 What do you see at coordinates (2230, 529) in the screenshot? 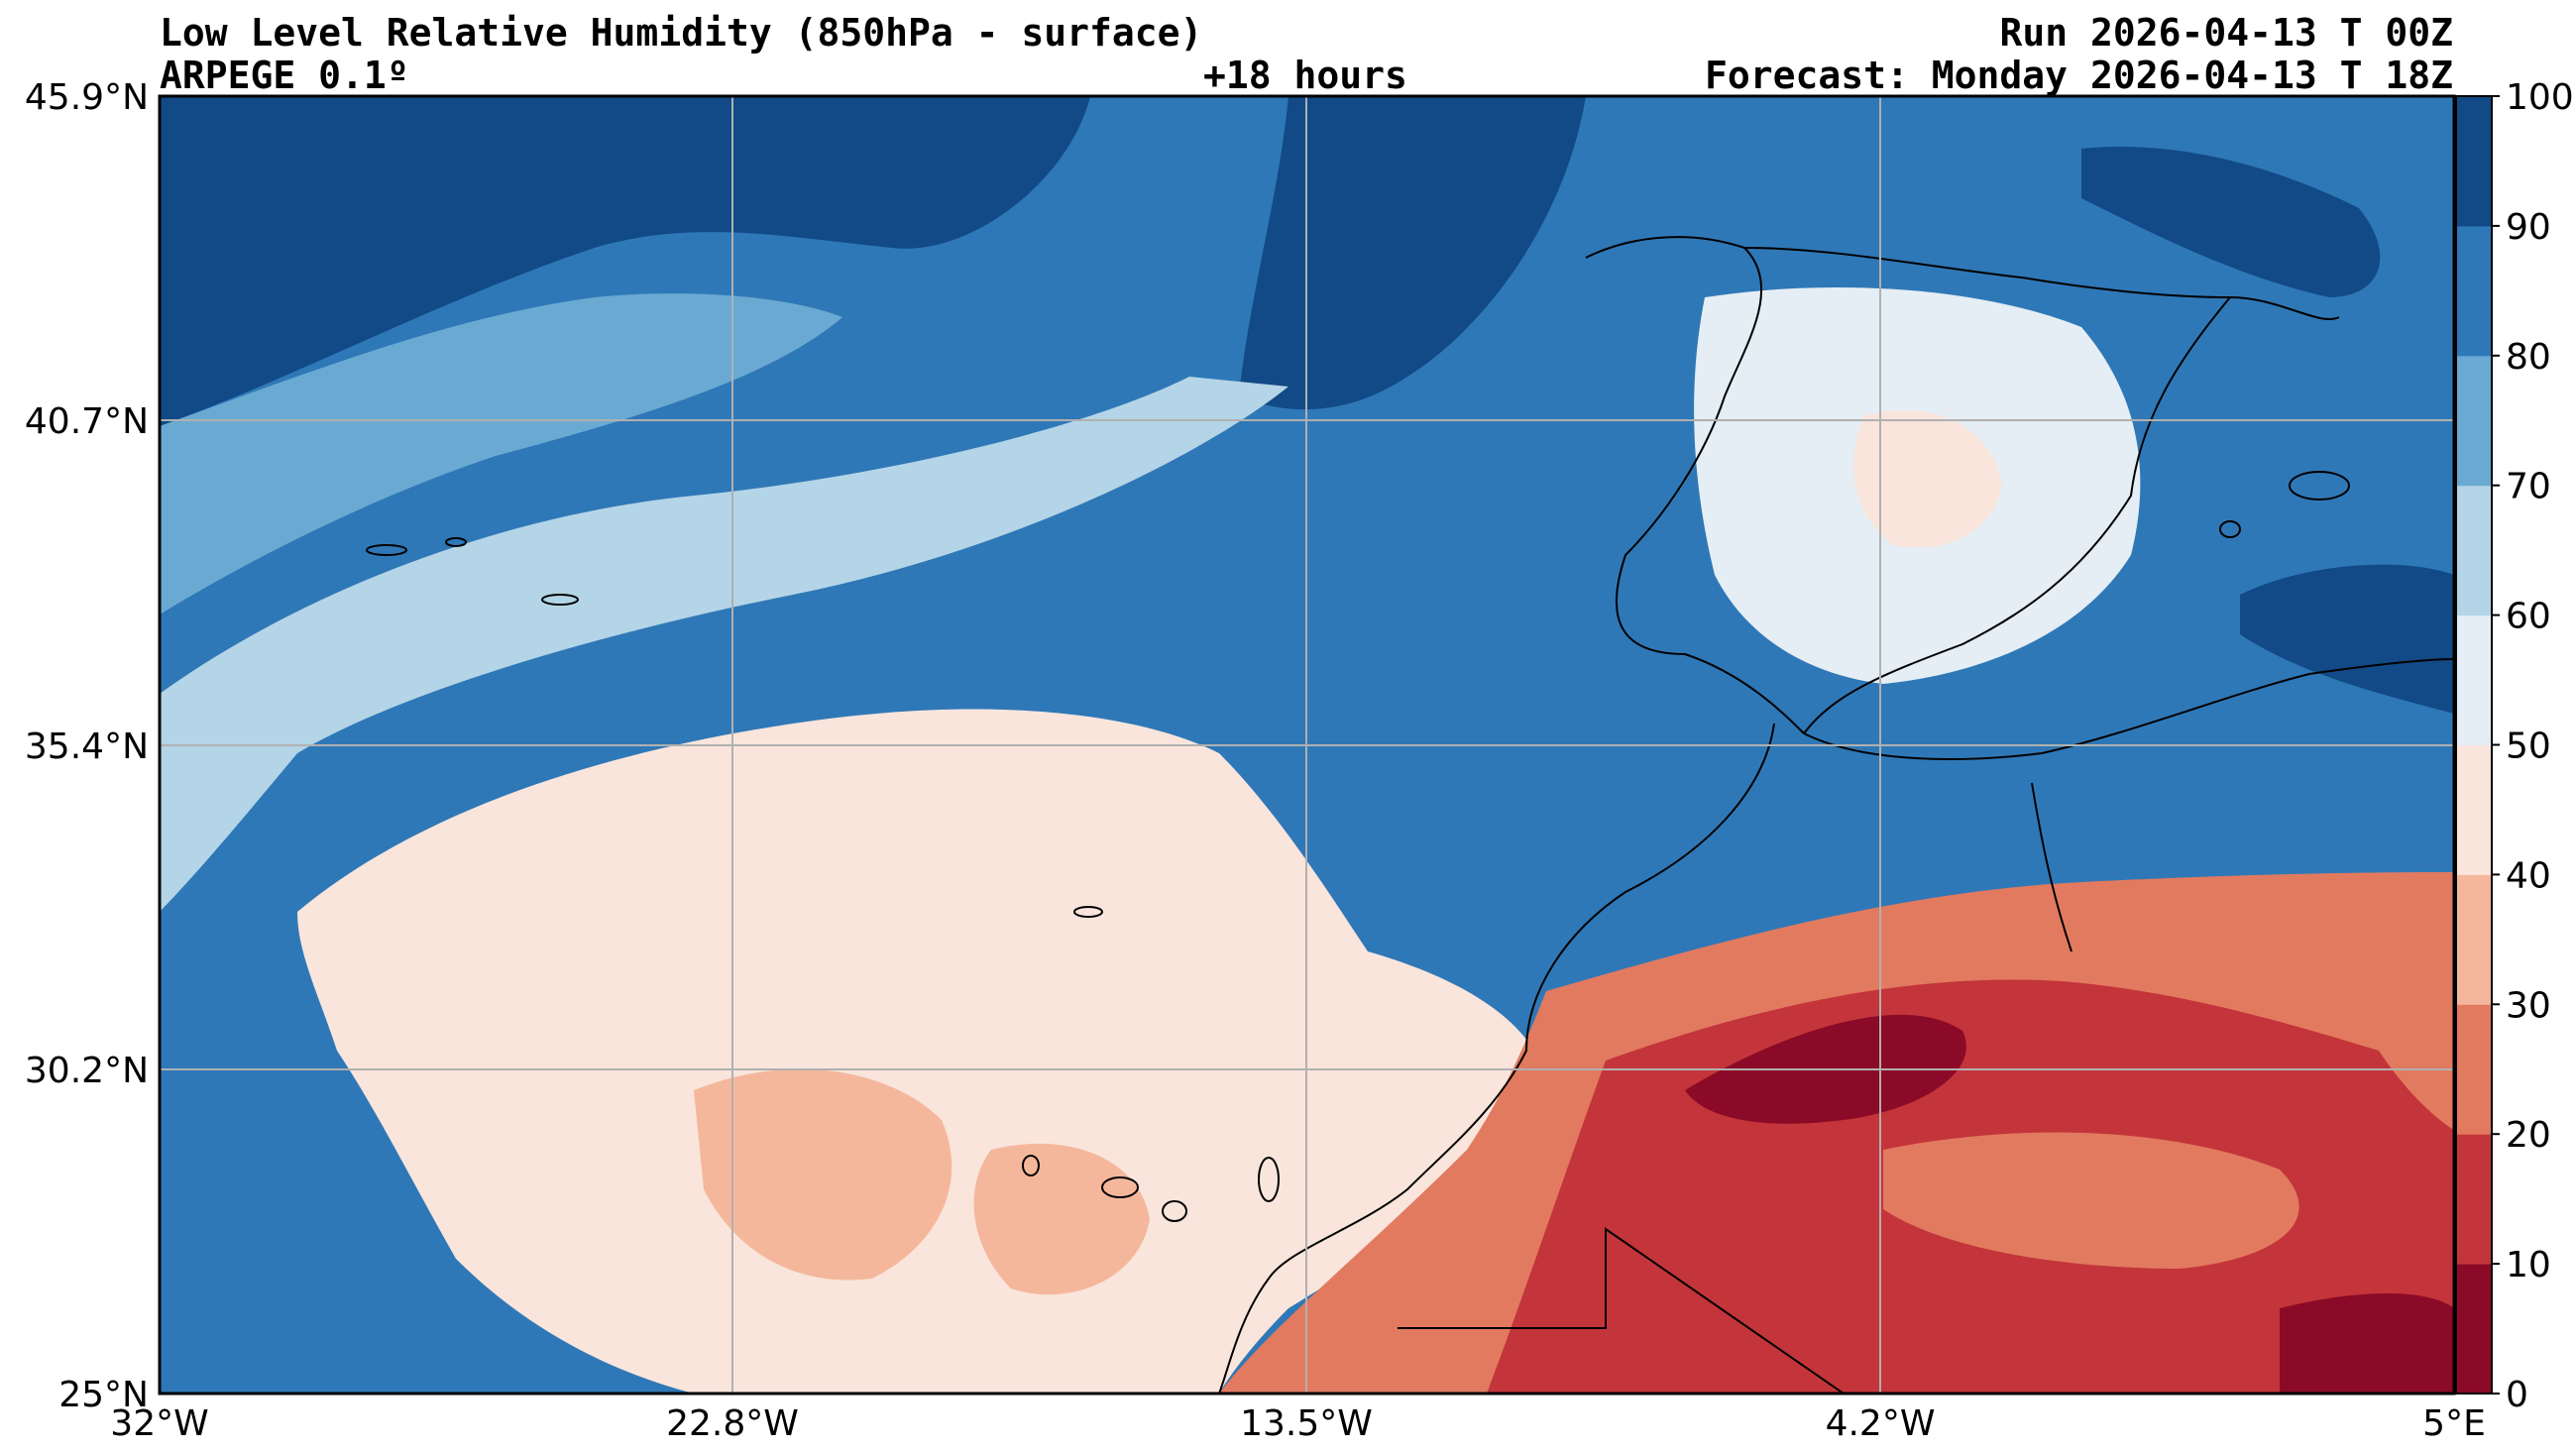
I see `island-ibiza` at bounding box center [2230, 529].